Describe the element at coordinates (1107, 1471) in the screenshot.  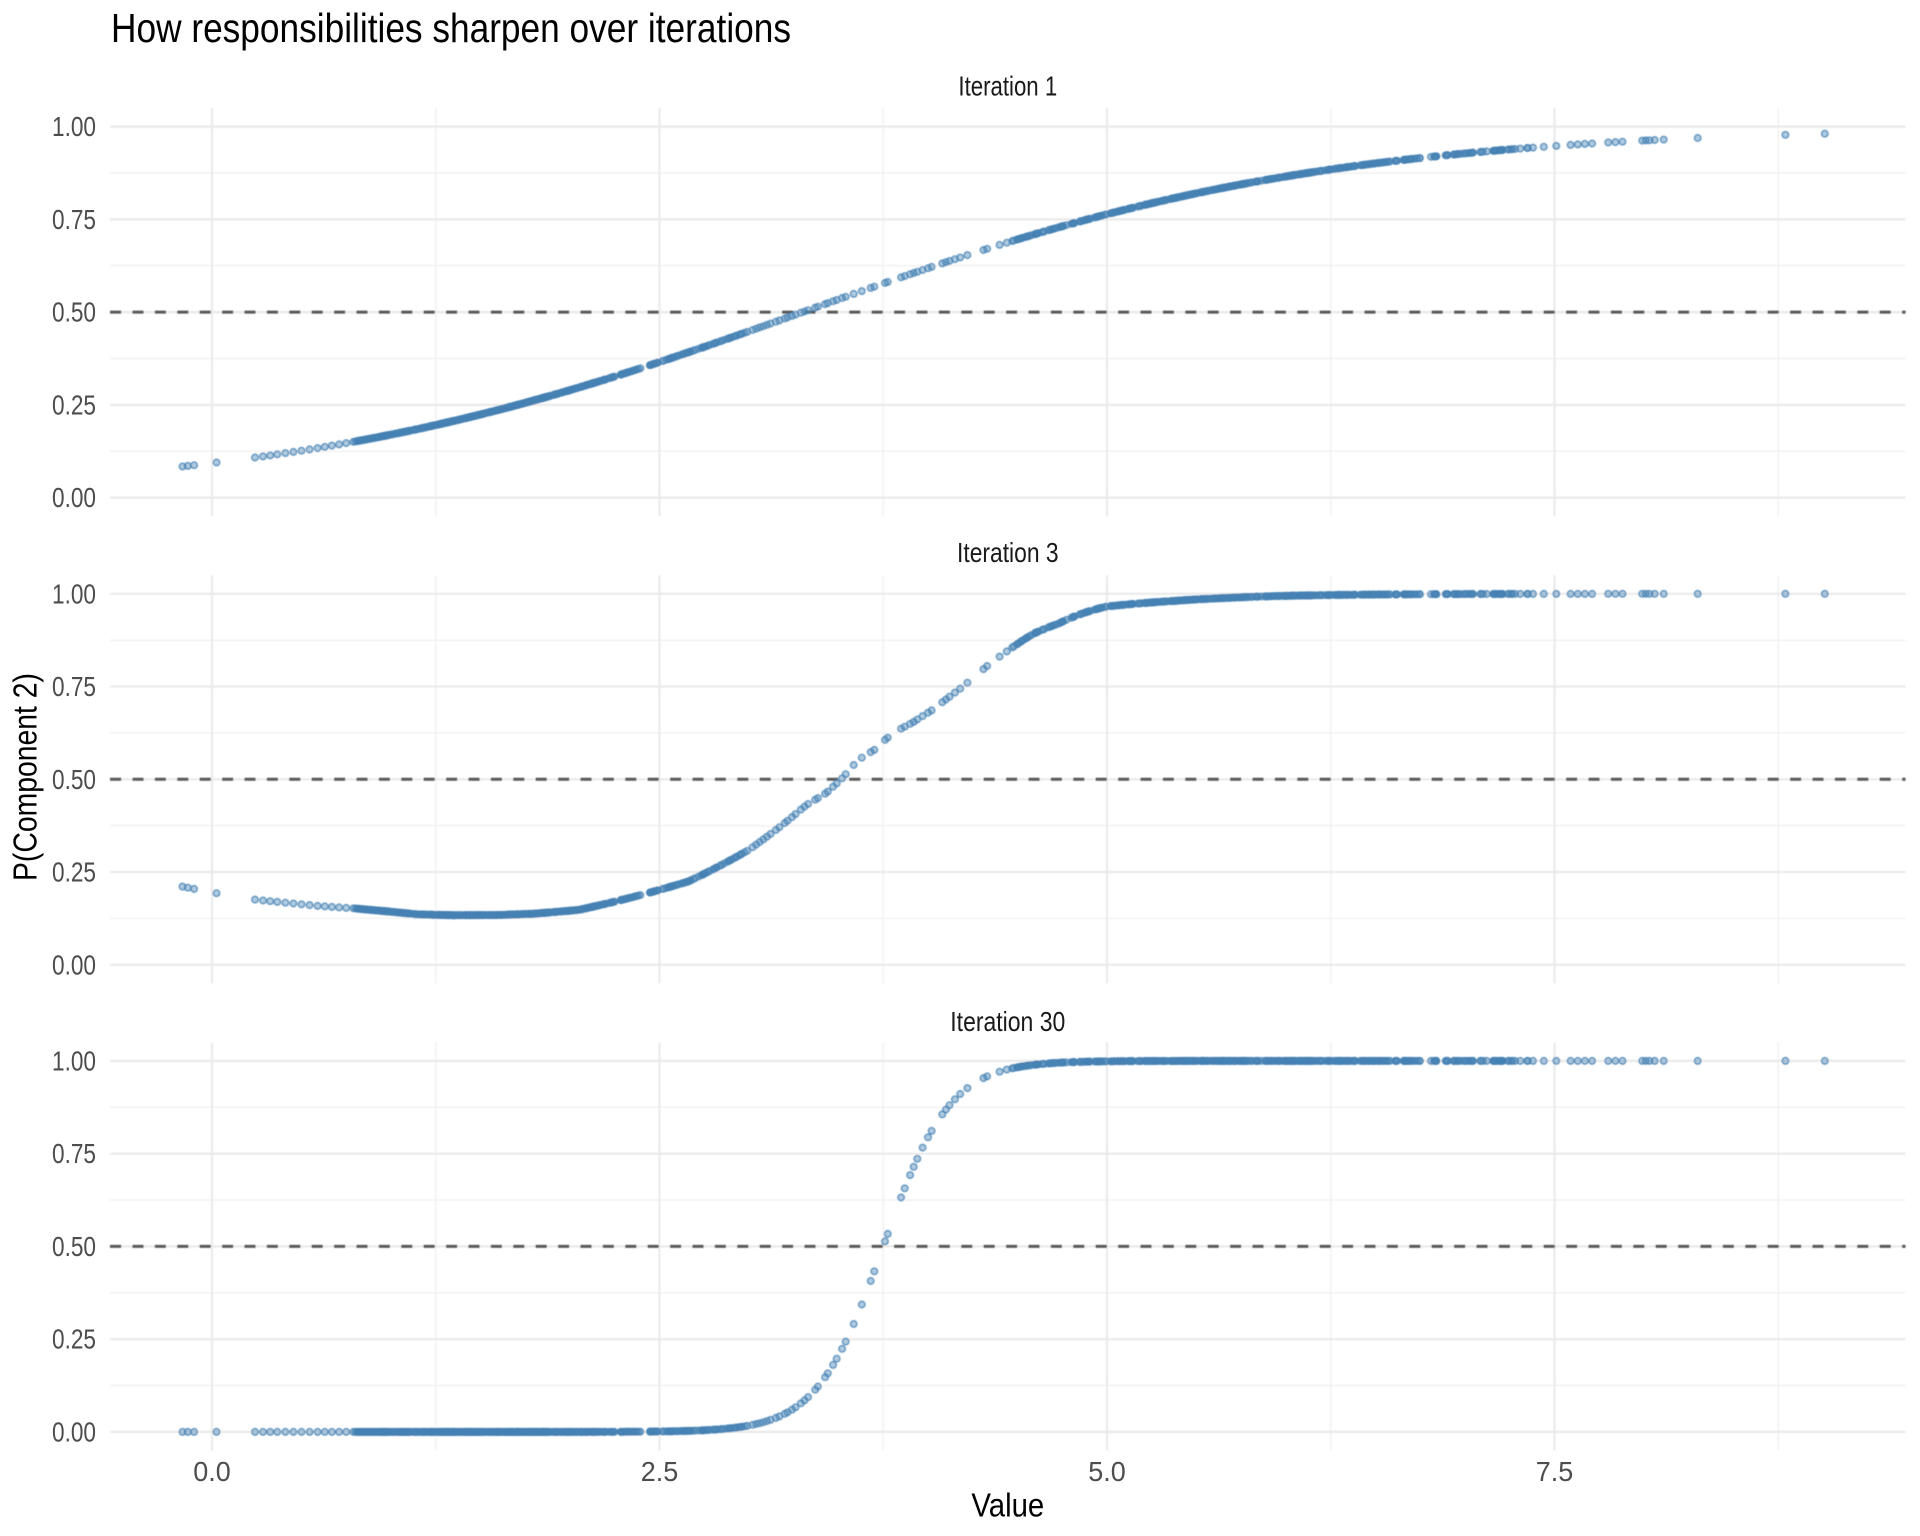
I see `svg-text: 5.0` at that location.